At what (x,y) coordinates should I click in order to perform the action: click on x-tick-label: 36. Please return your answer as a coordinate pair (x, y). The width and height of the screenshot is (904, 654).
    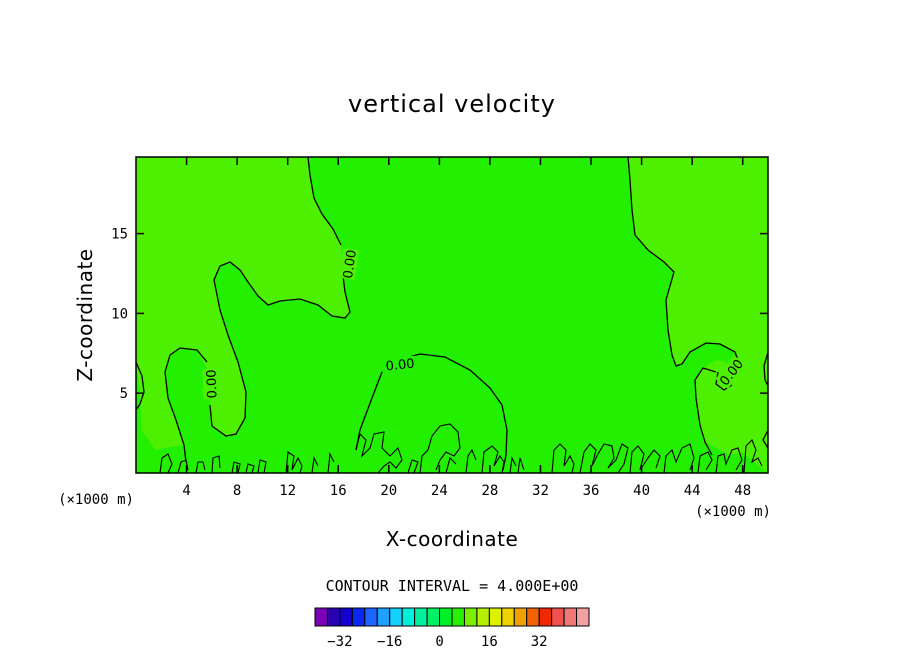
    Looking at the image, I should click on (591, 491).